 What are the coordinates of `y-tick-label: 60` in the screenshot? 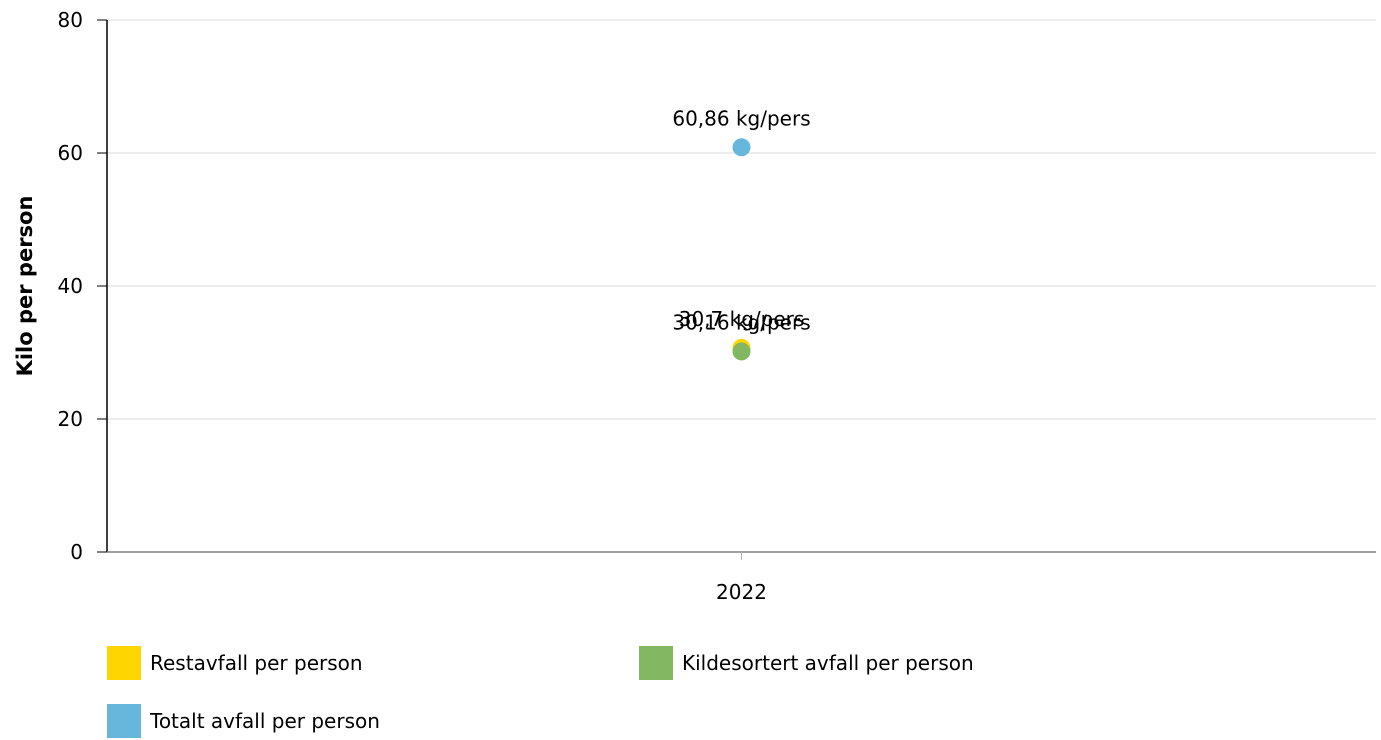 It's located at (70, 153).